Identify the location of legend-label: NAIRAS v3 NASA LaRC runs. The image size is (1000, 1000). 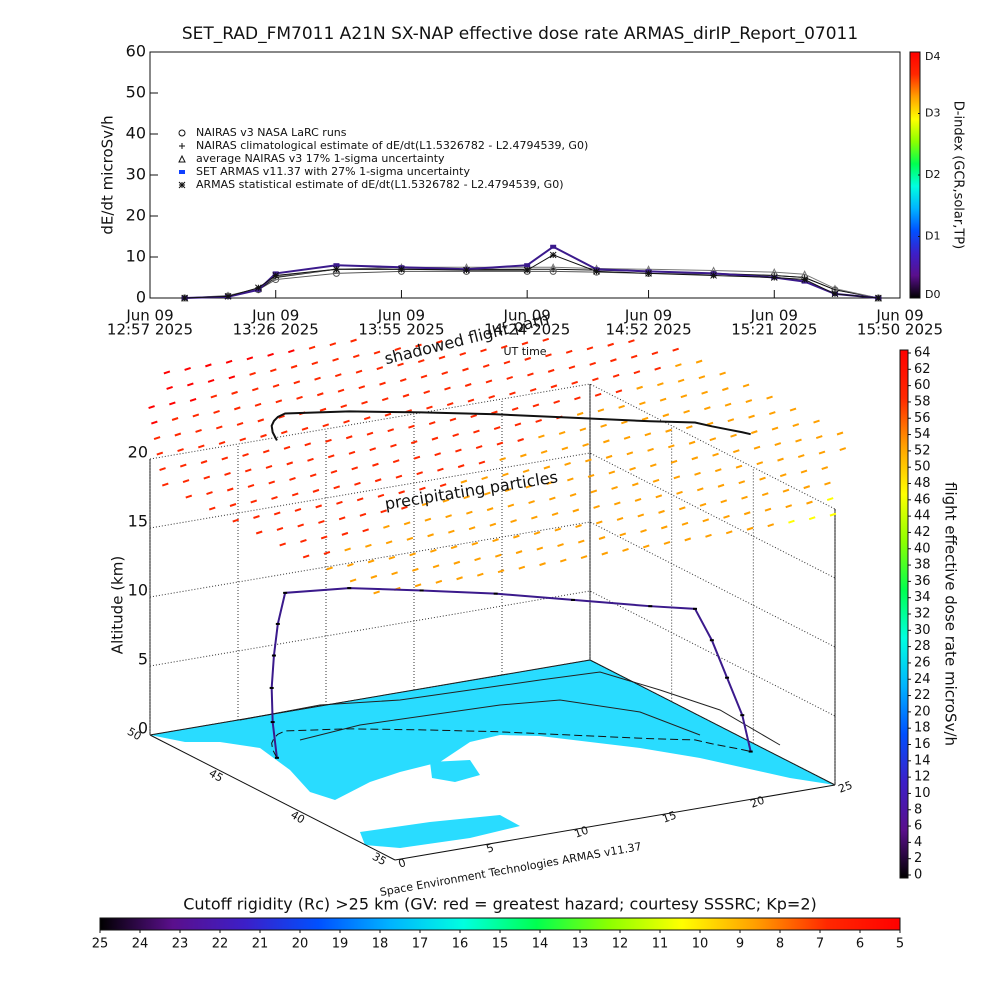
(271, 132).